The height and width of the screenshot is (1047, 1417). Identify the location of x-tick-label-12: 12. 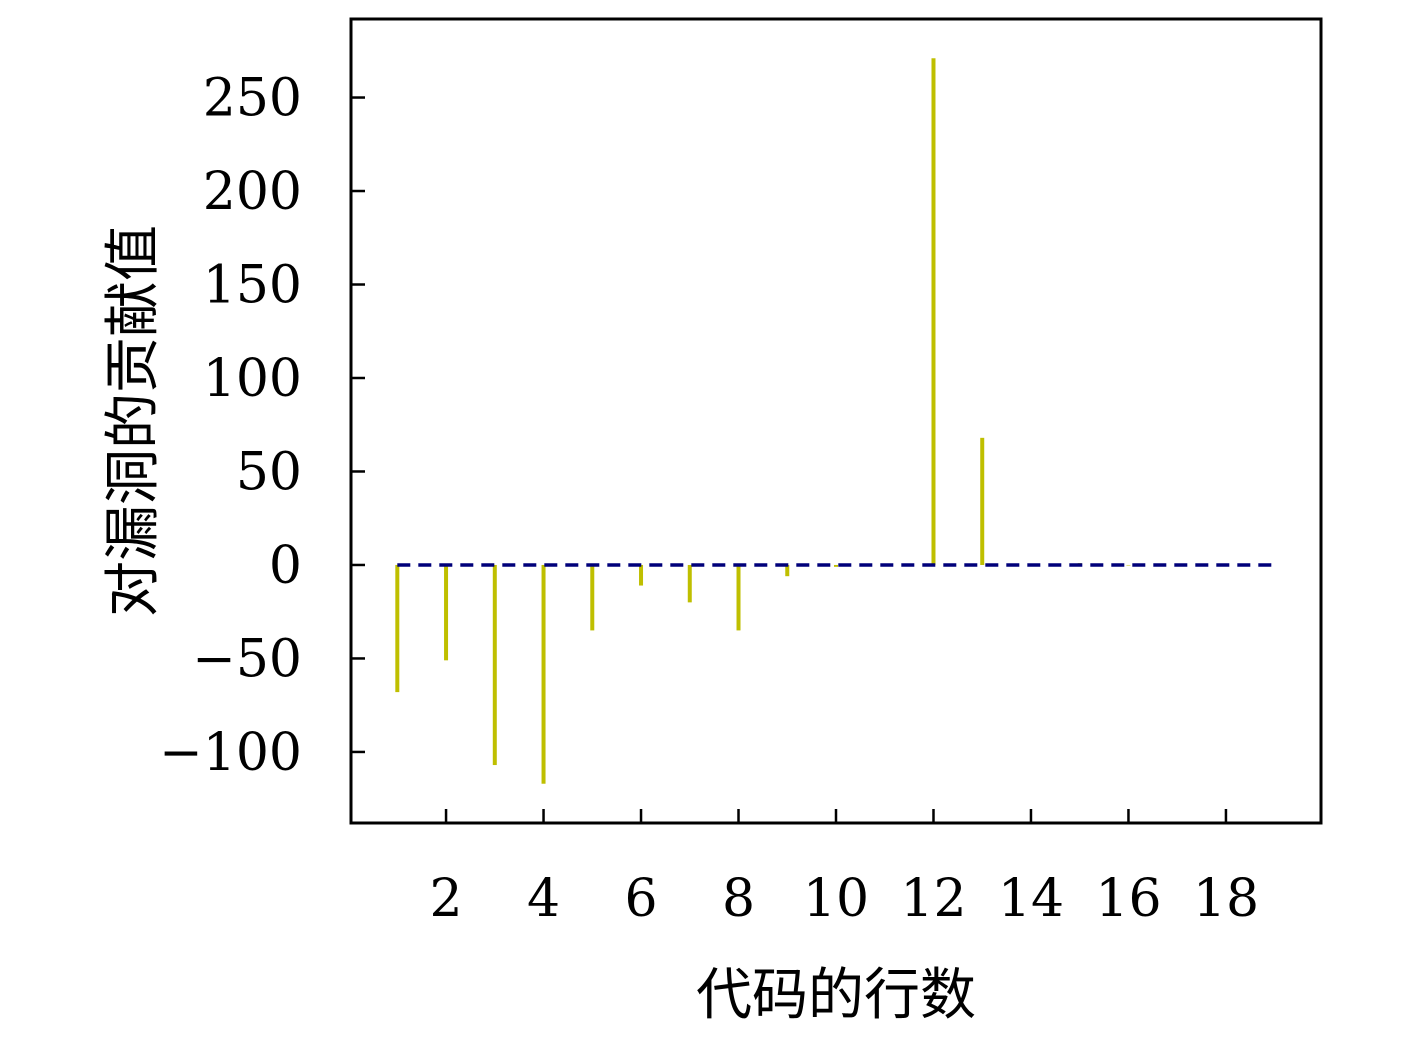
(933, 899).